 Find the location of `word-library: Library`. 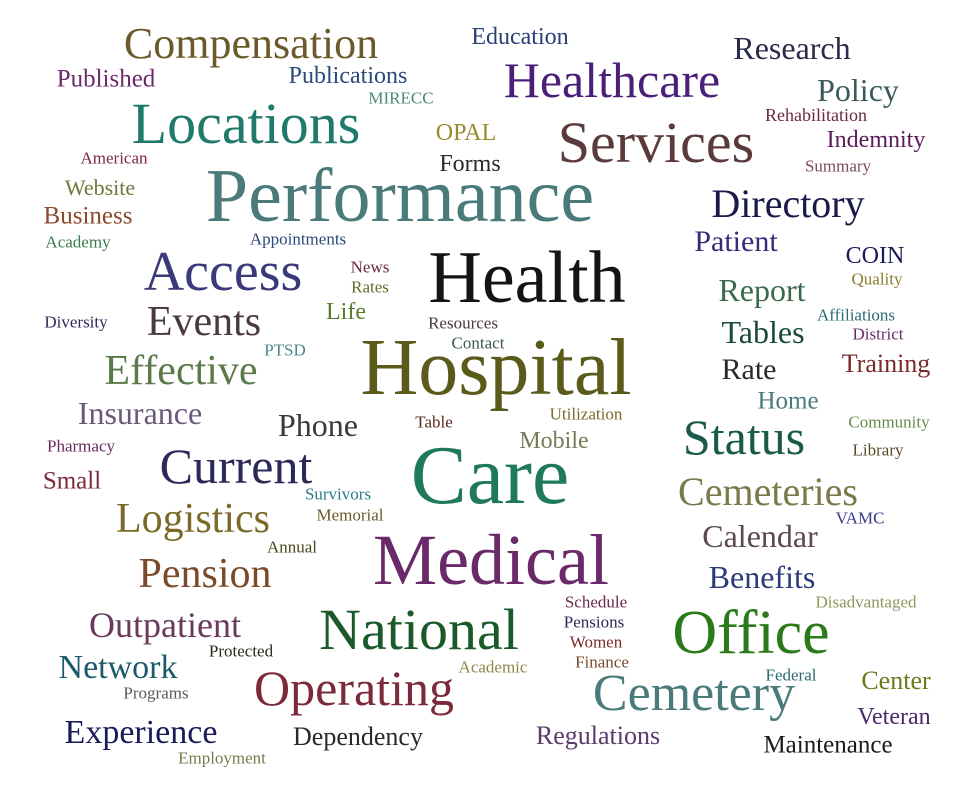

word-library: Library is located at coordinates (878, 450).